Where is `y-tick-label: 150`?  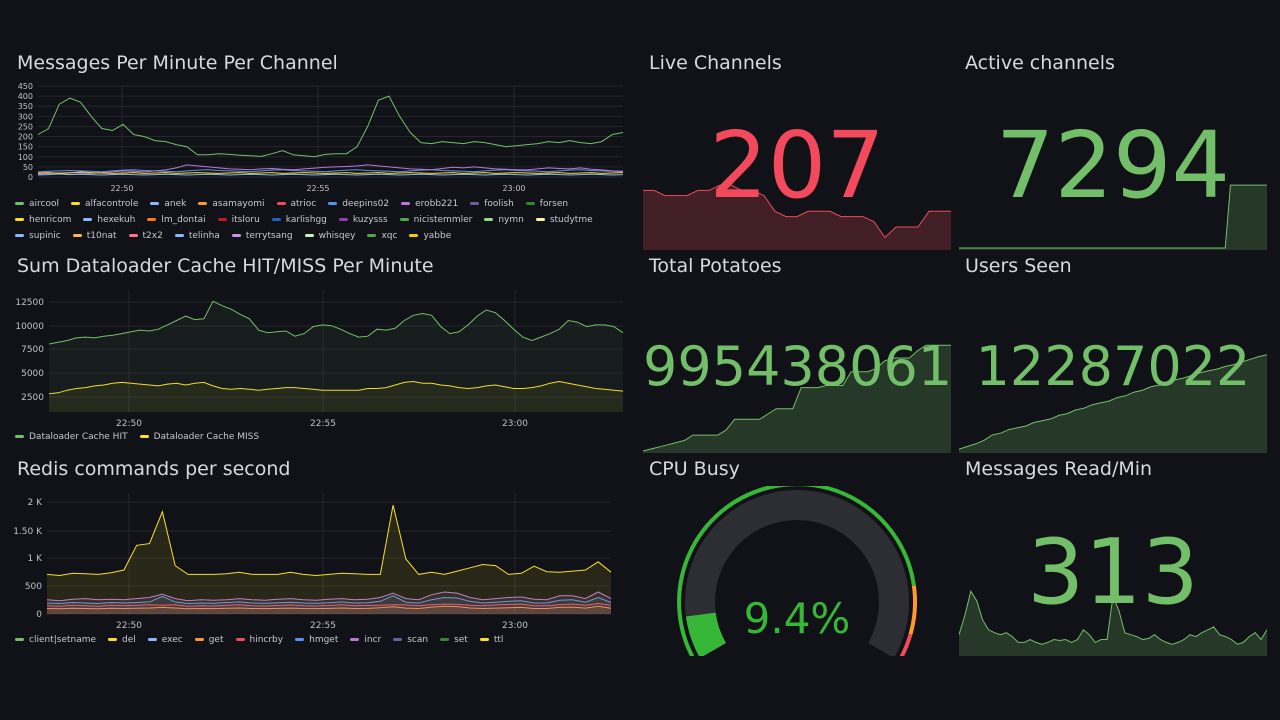
y-tick-label: 150 is located at coordinates (25, 147).